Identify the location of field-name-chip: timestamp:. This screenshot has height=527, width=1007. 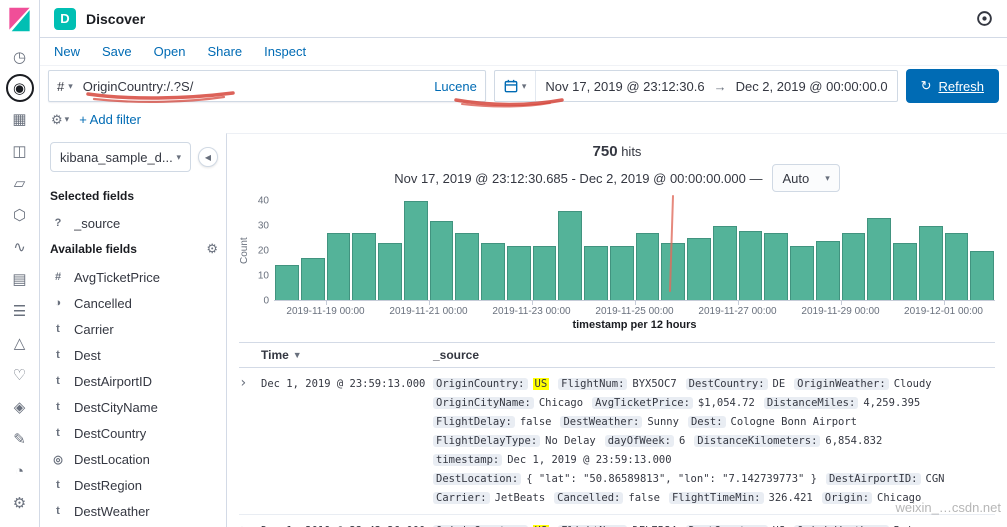
(468, 460).